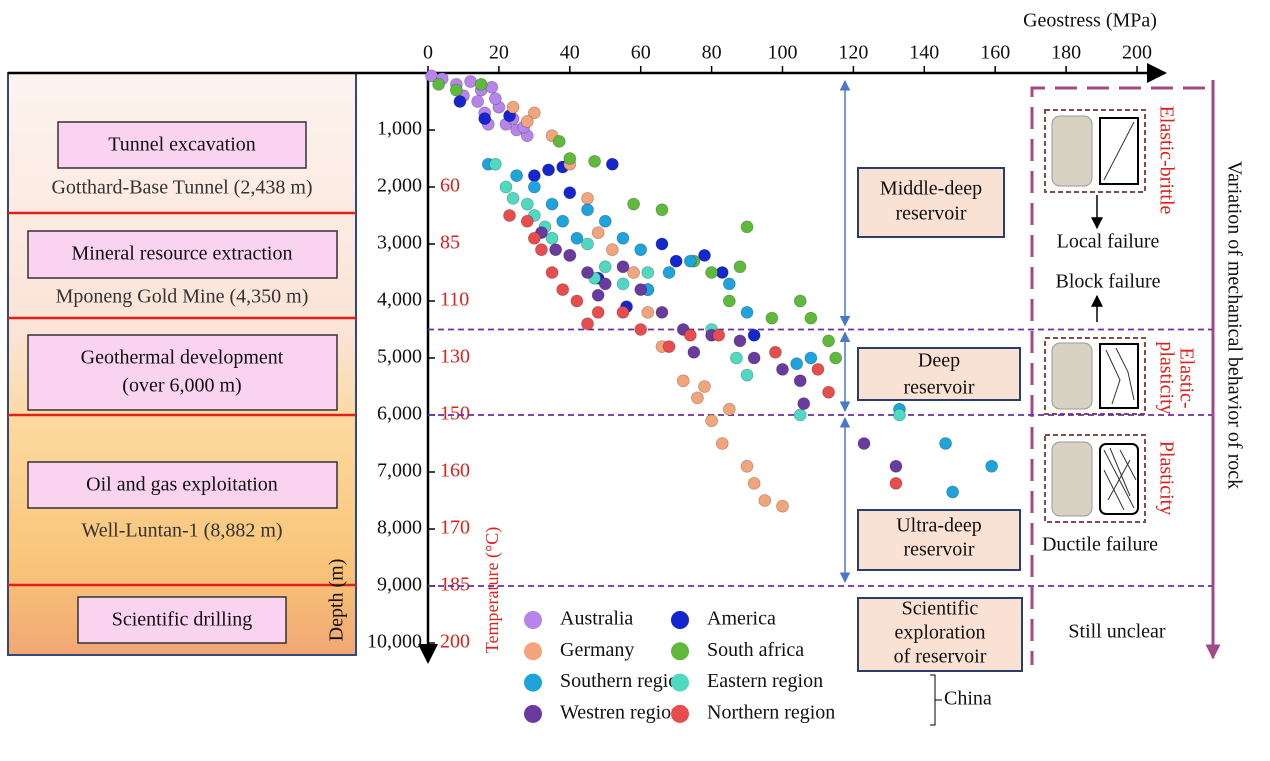 This screenshot has height=761, width=1270. I want to click on failure-label: Still unclear, so click(1117, 632).